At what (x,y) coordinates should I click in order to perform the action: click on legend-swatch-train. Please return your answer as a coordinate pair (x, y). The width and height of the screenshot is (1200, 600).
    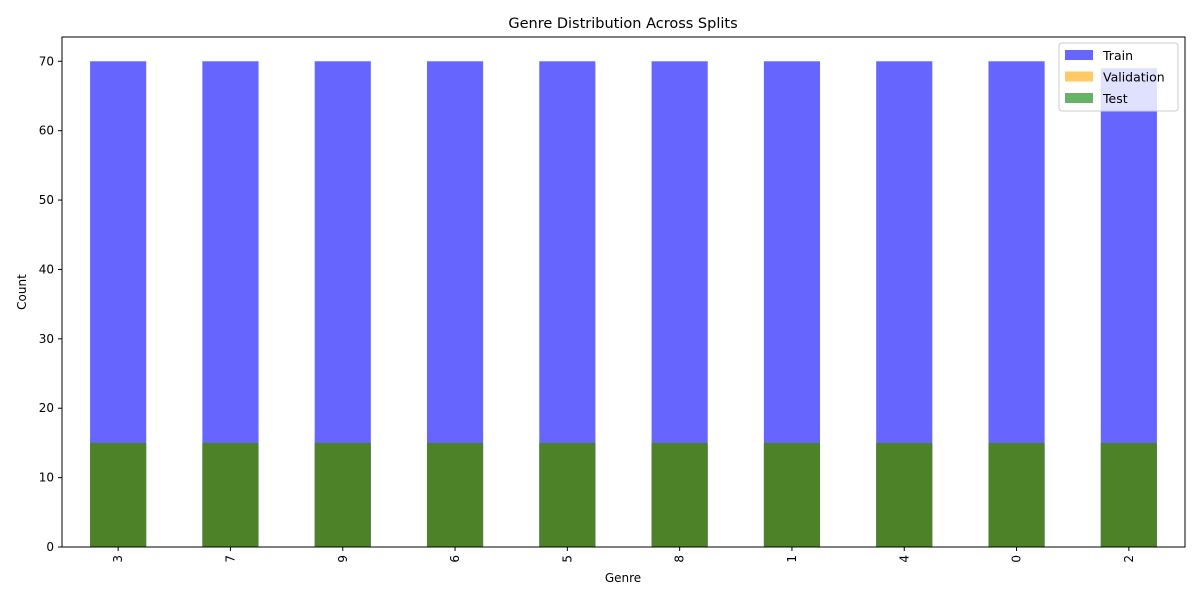
    Looking at the image, I should click on (1079, 55).